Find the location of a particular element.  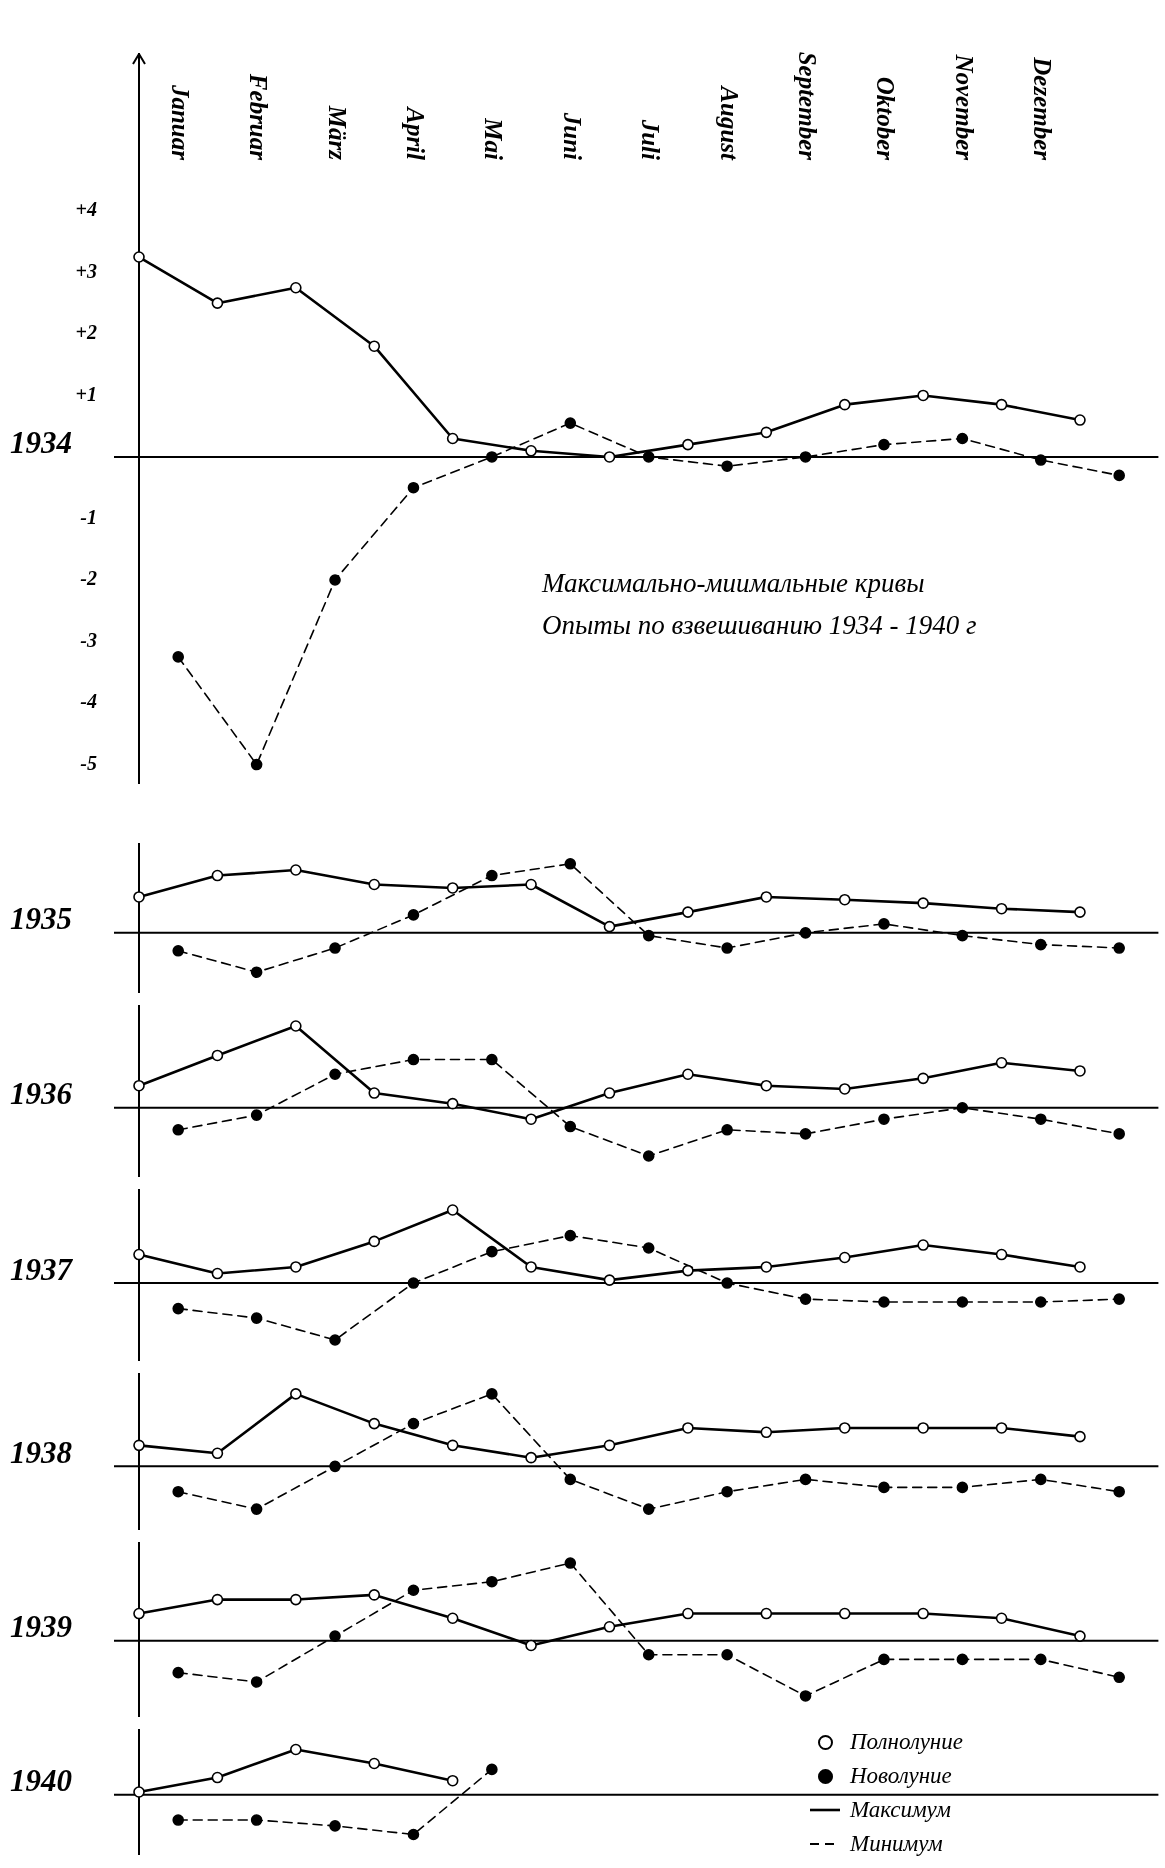

text: Максимально-миимальные кривы is located at coordinates (733, 583).